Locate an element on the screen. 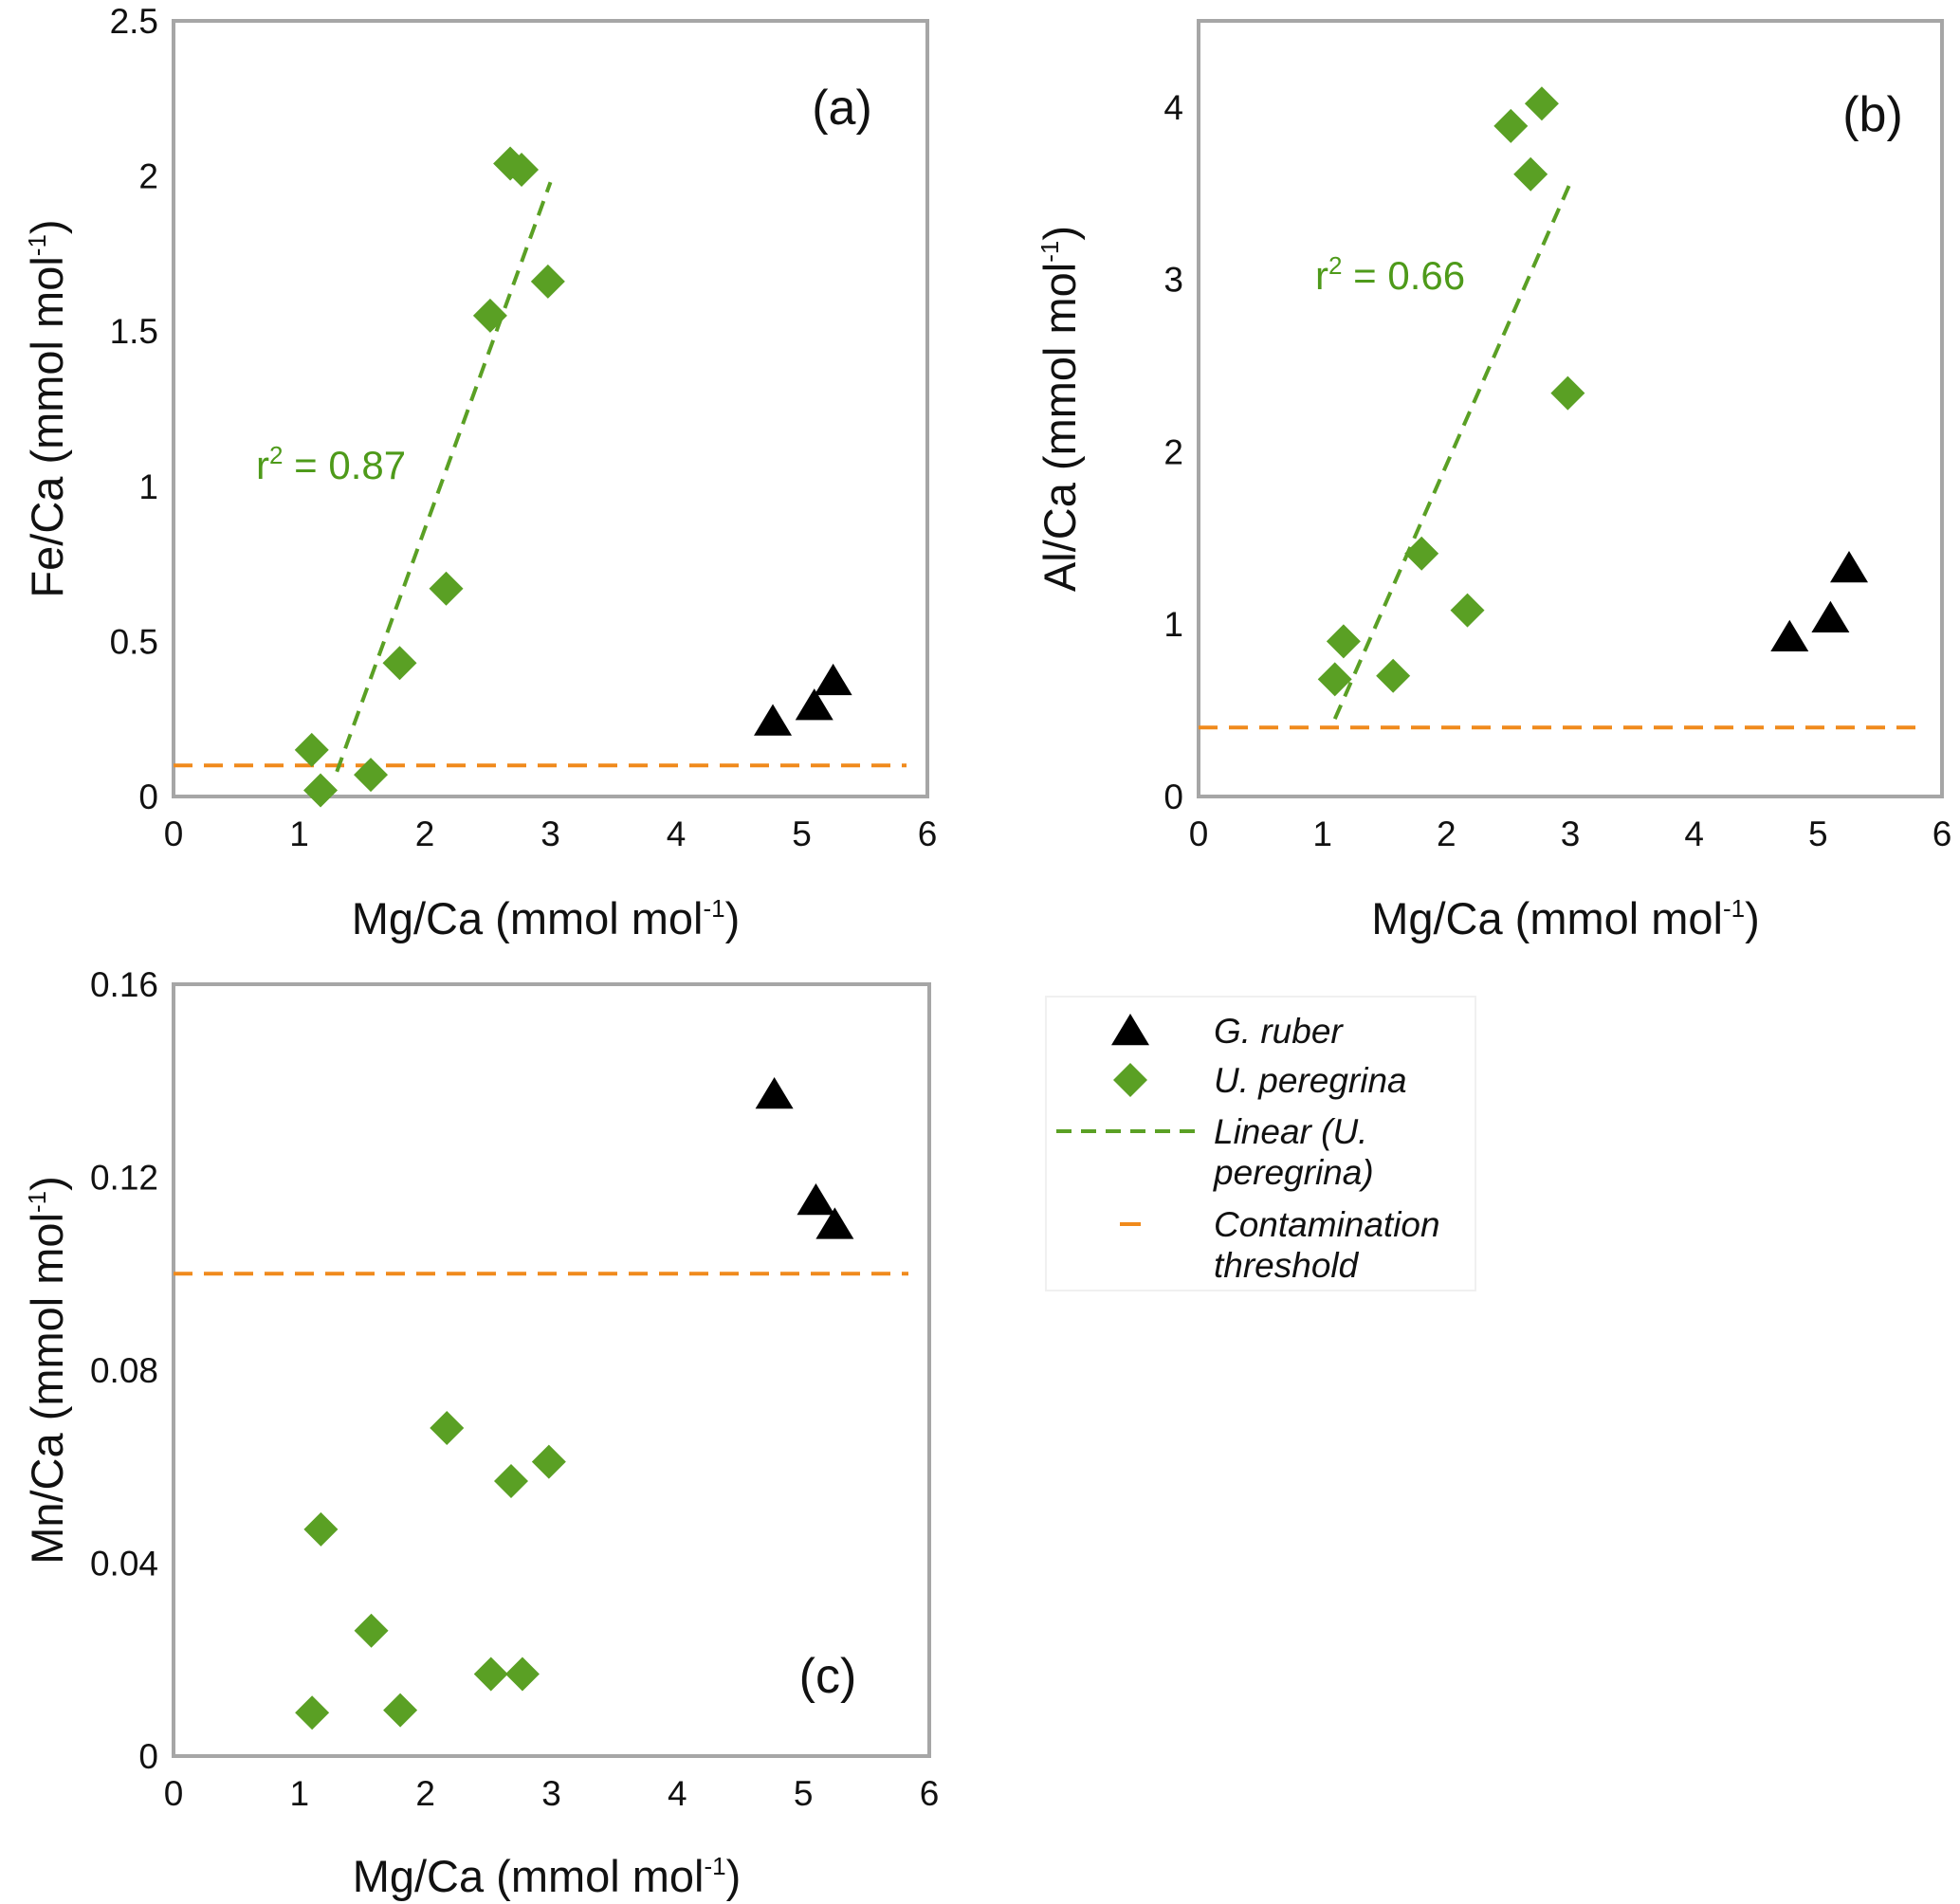 This screenshot has height=1904, width=1960. r2-exponent: 2 is located at coordinates (1335, 265).